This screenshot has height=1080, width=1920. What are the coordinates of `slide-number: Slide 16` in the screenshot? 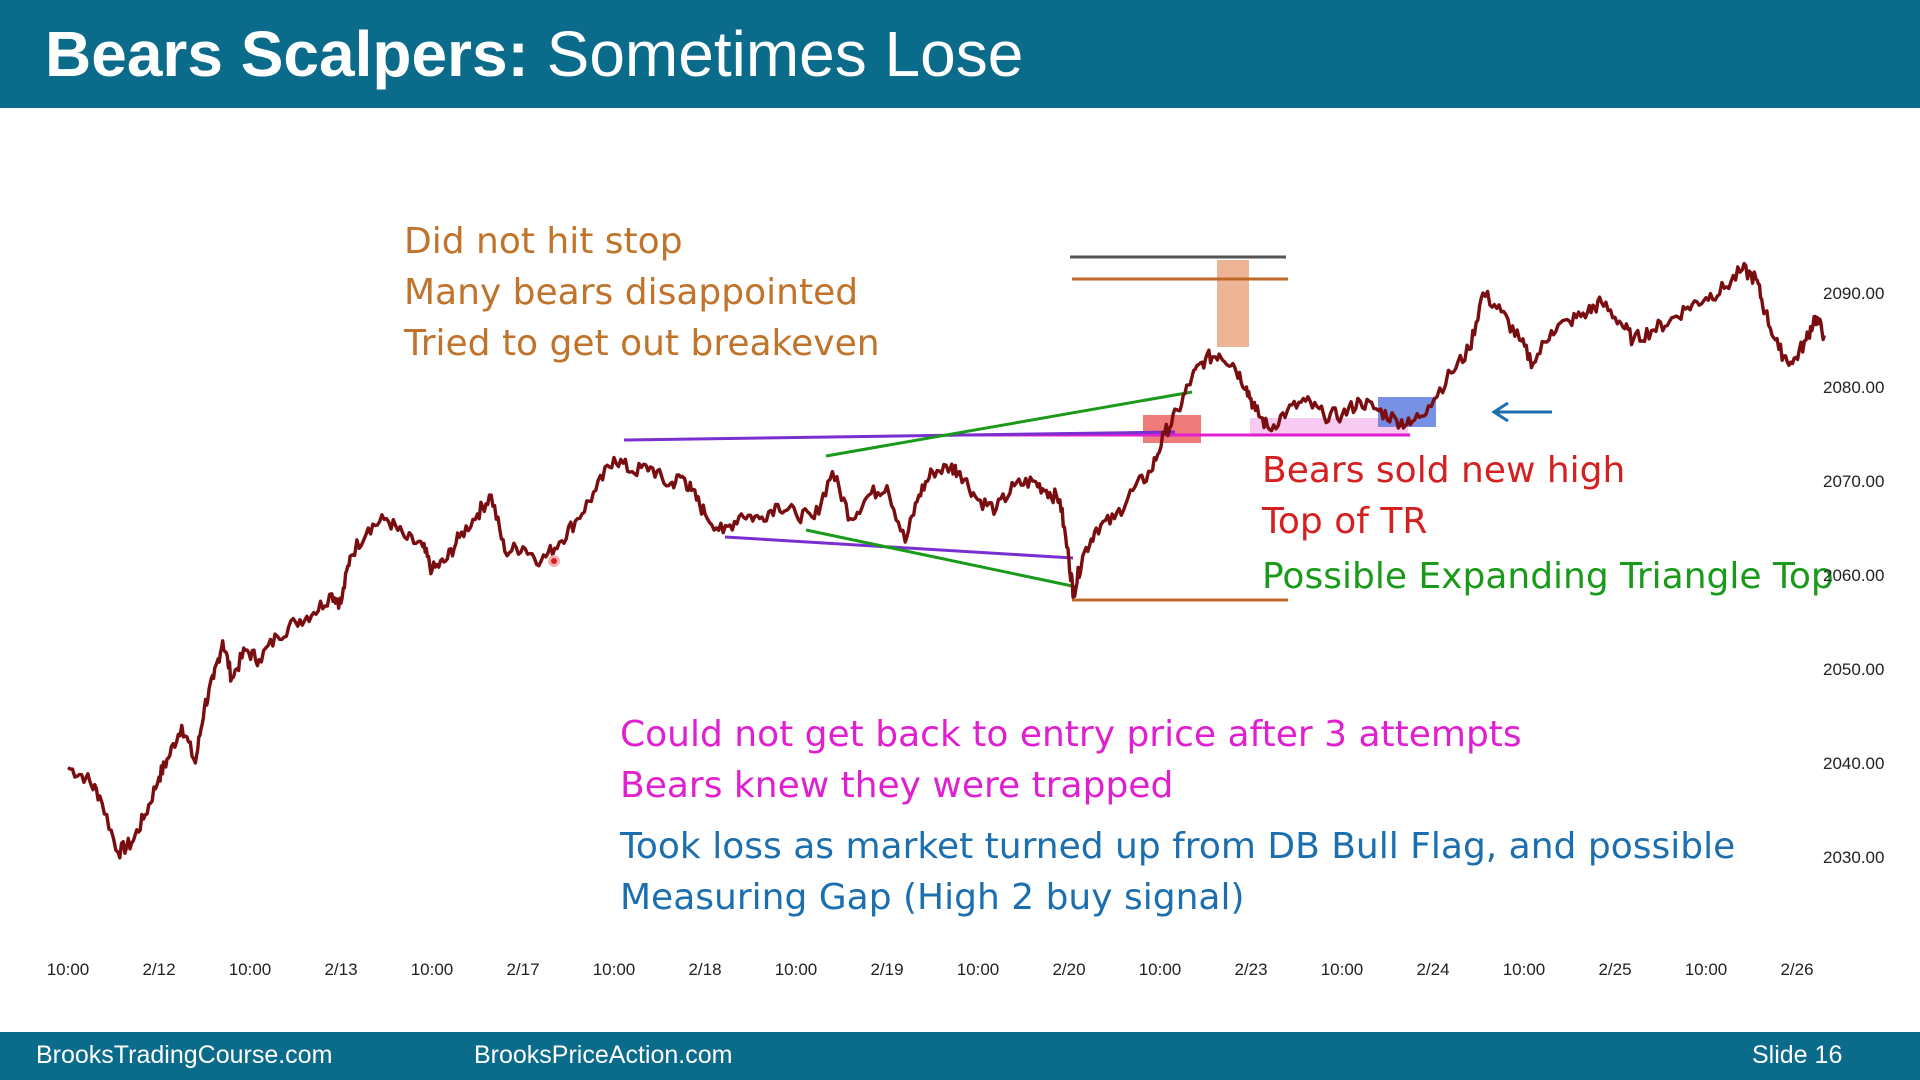 It's located at (1797, 1055).